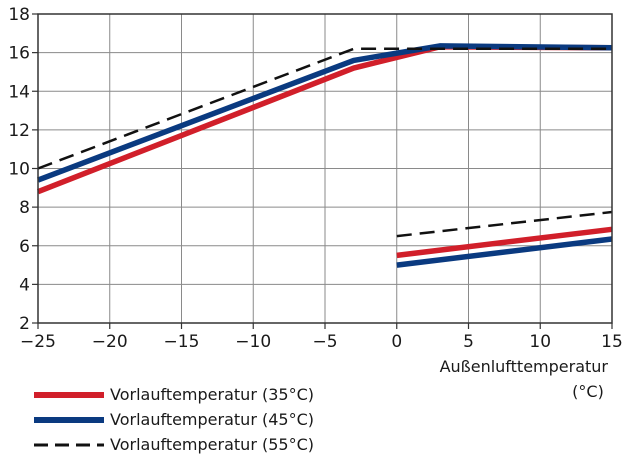 This screenshot has height=463, width=622. Describe the element at coordinates (588, 391) in the screenshot. I see `x-axis-unit: (°C)` at that location.